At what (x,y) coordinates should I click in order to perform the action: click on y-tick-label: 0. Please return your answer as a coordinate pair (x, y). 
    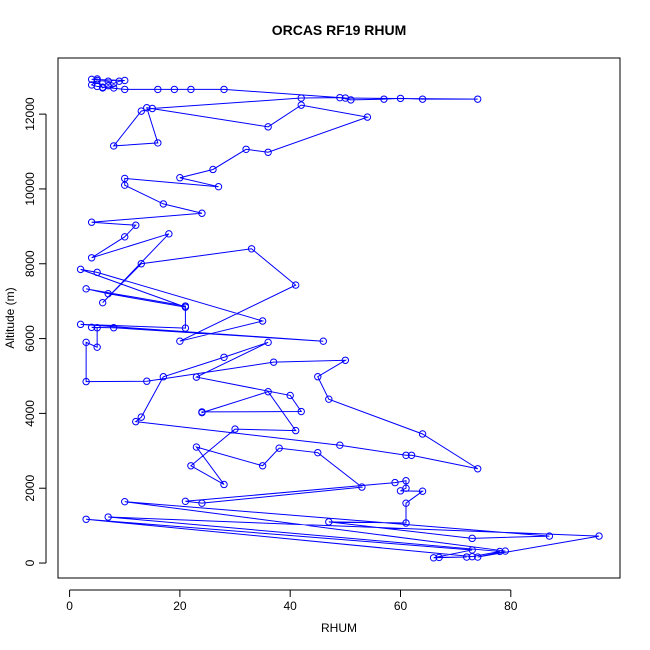
    Looking at the image, I should click on (30, 562).